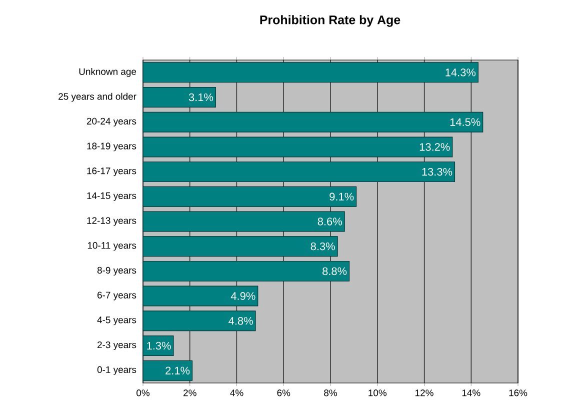  What do you see at coordinates (111, 172) in the screenshot?
I see `y-tick-label: 16-17 years` at bounding box center [111, 172].